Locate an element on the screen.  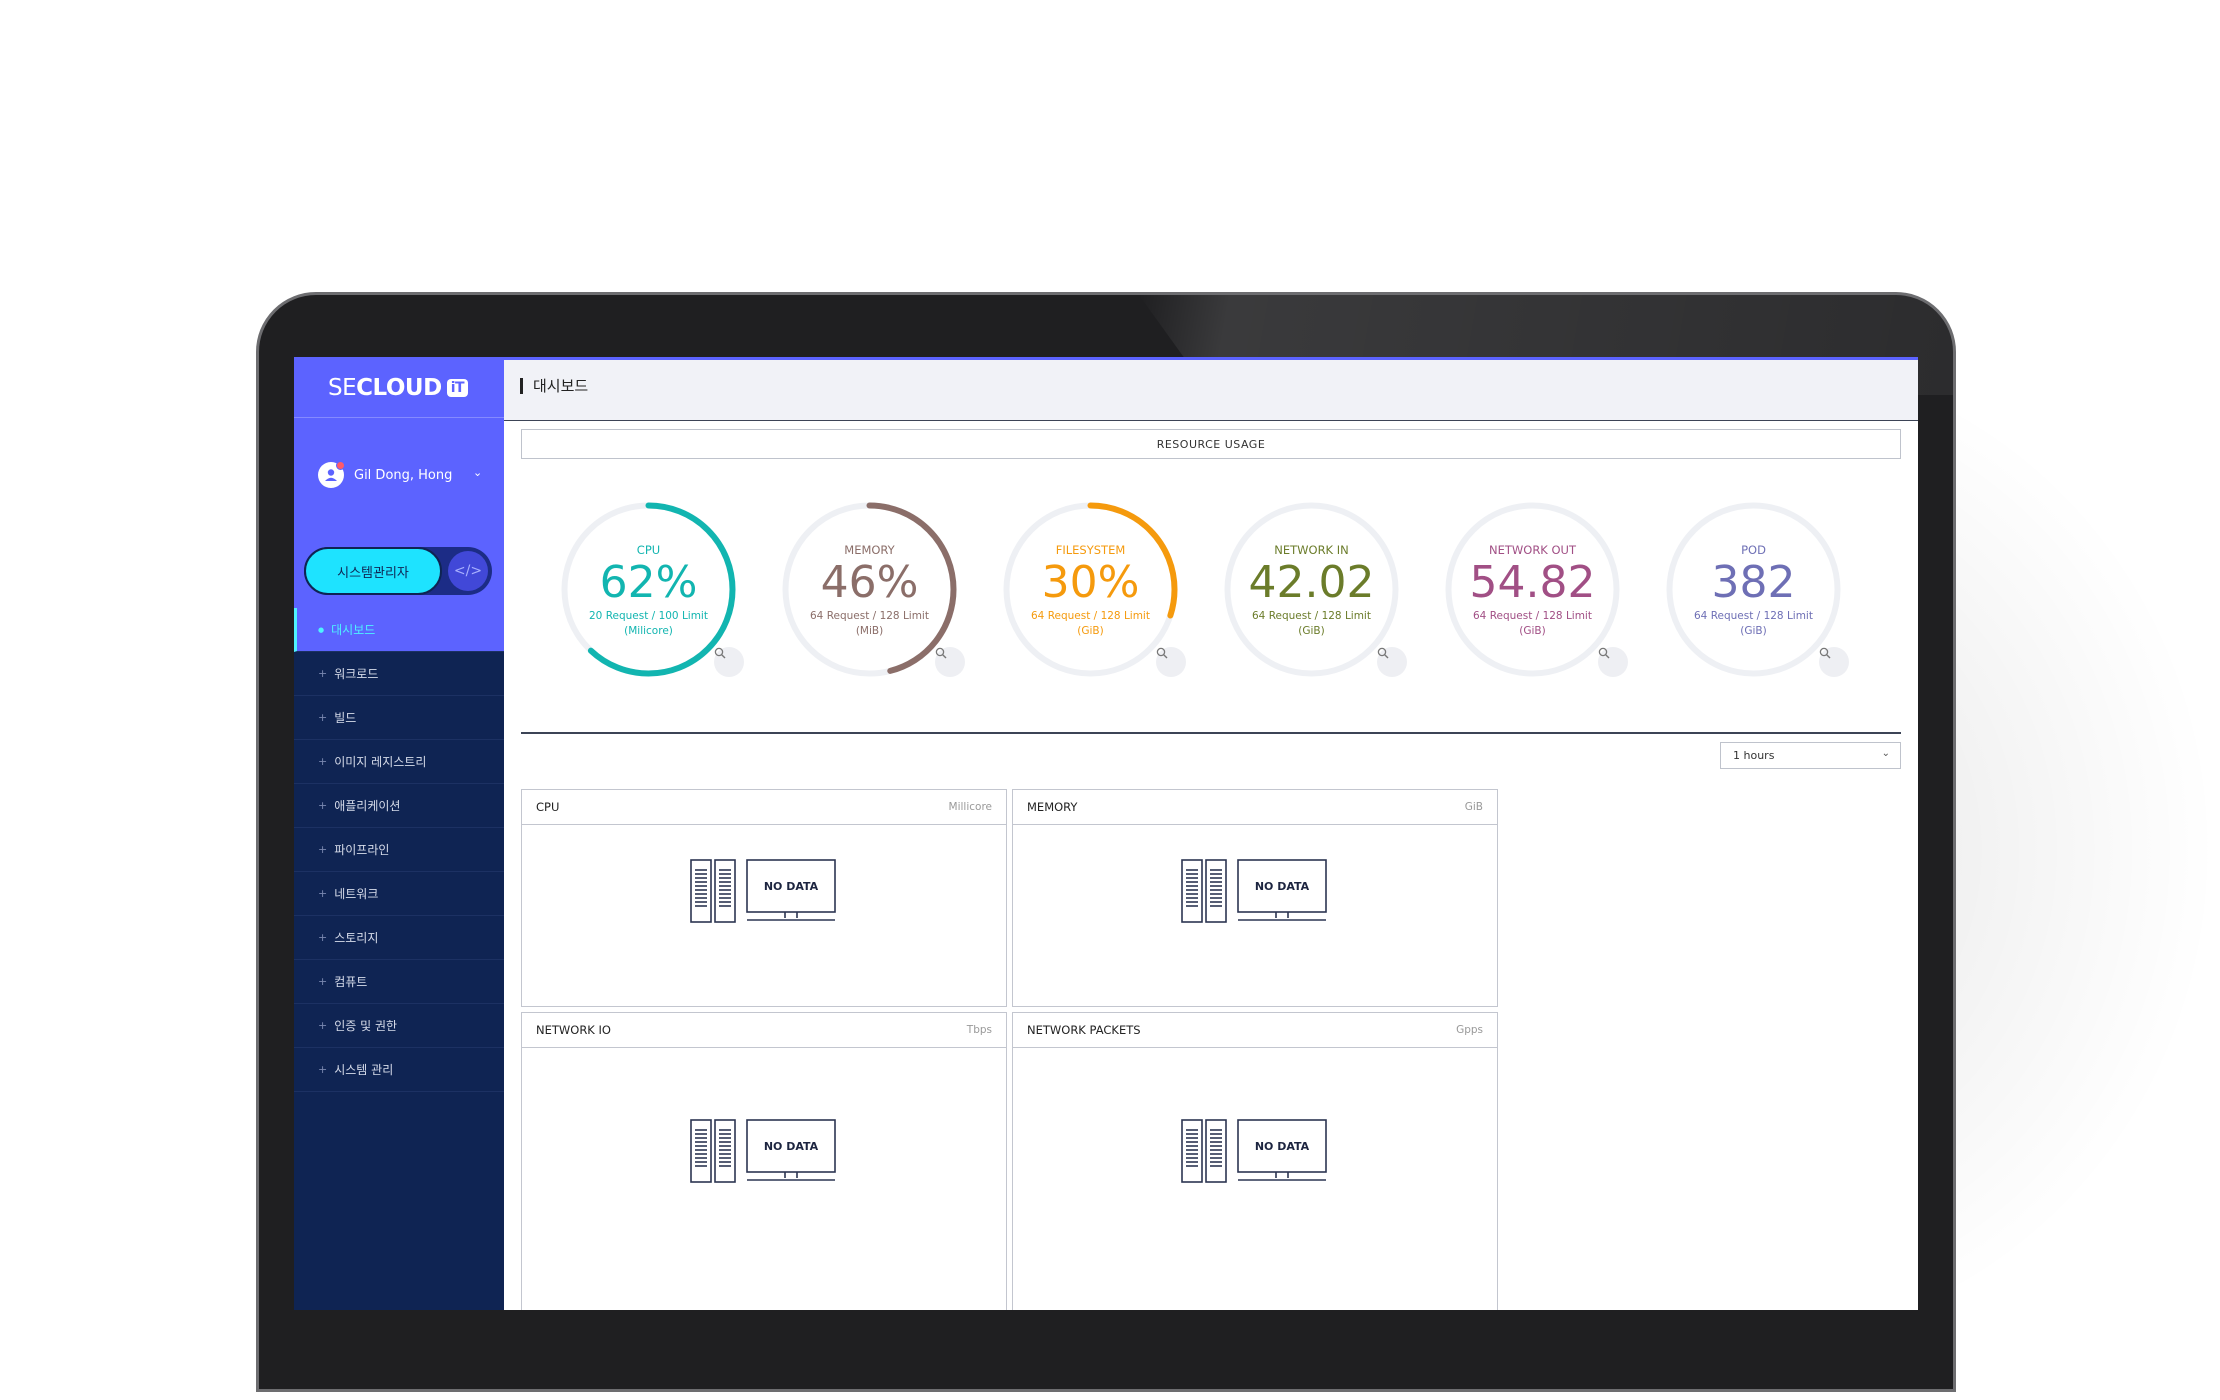
gauge-pod: POD 382 64 Request / 128 Limit (GiB) is located at coordinates (1755, 589).